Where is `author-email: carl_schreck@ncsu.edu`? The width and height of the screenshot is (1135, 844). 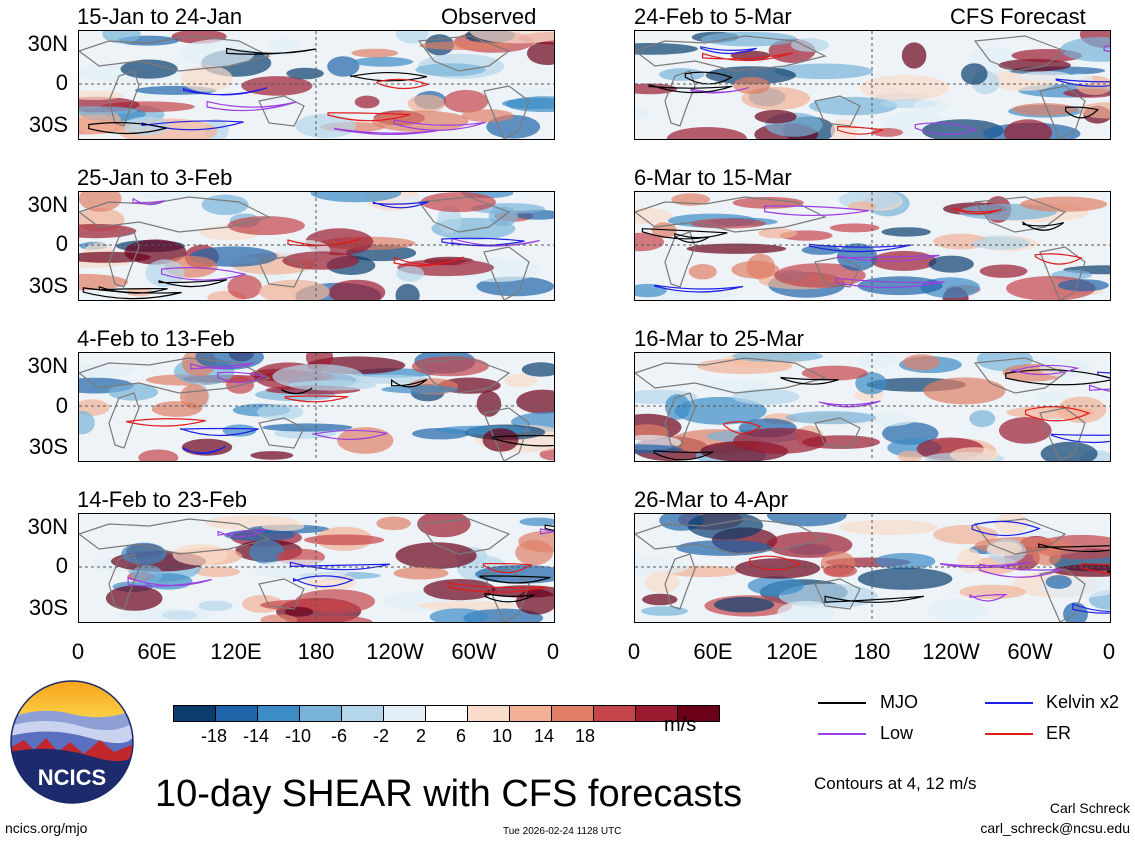 author-email: carl_schreck@ncsu.edu is located at coordinates (1055, 828).